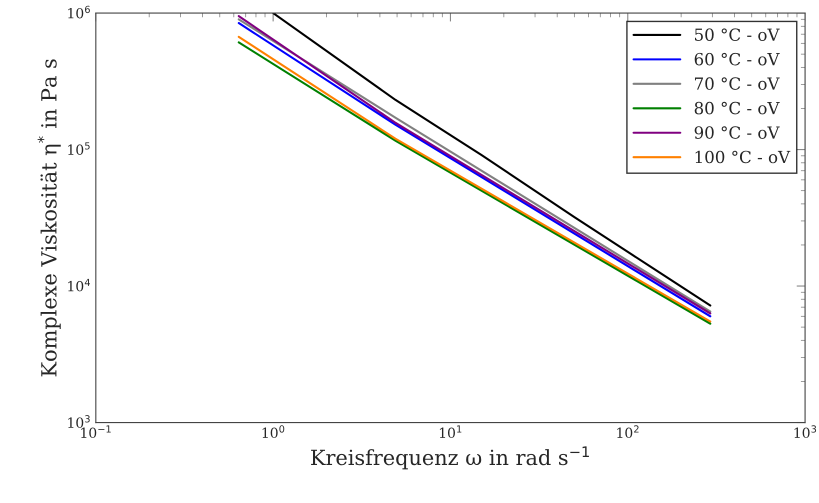  I want to click on legend-label: 90 °C - oV, so click(737, 132).